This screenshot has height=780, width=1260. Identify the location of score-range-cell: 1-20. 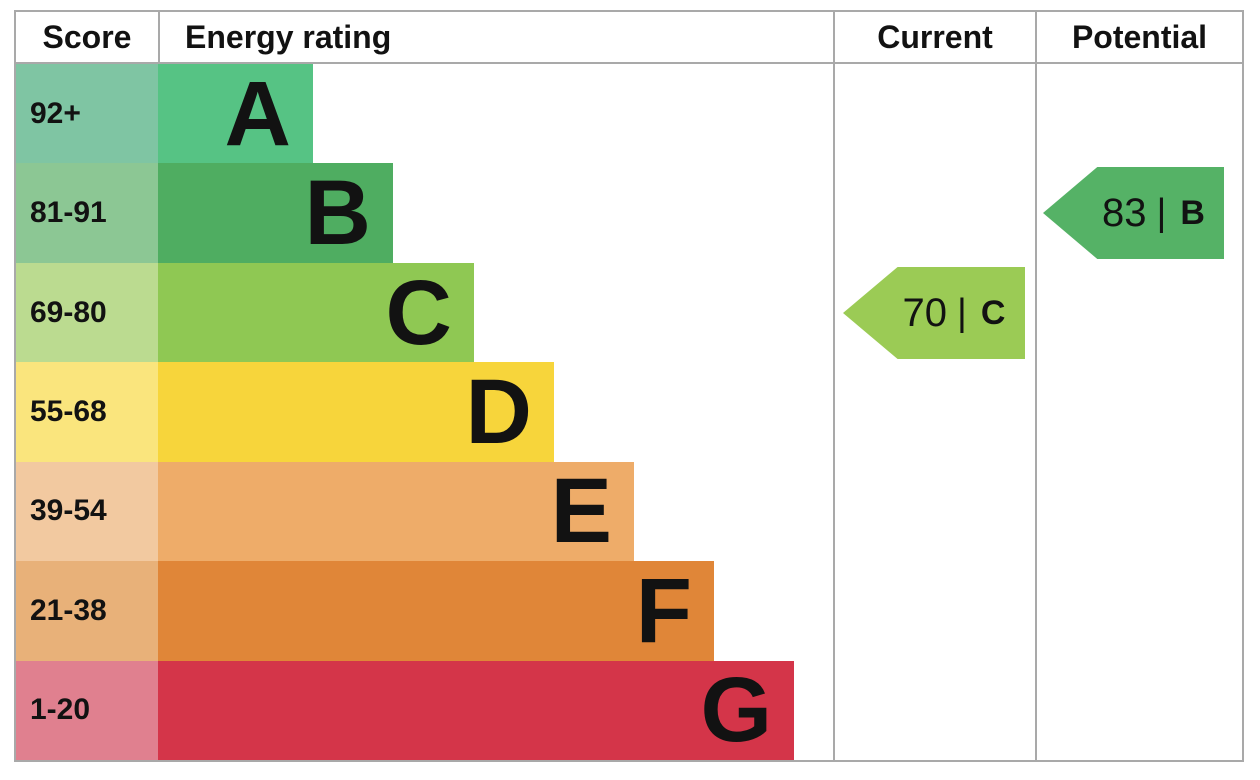
(87, 710).